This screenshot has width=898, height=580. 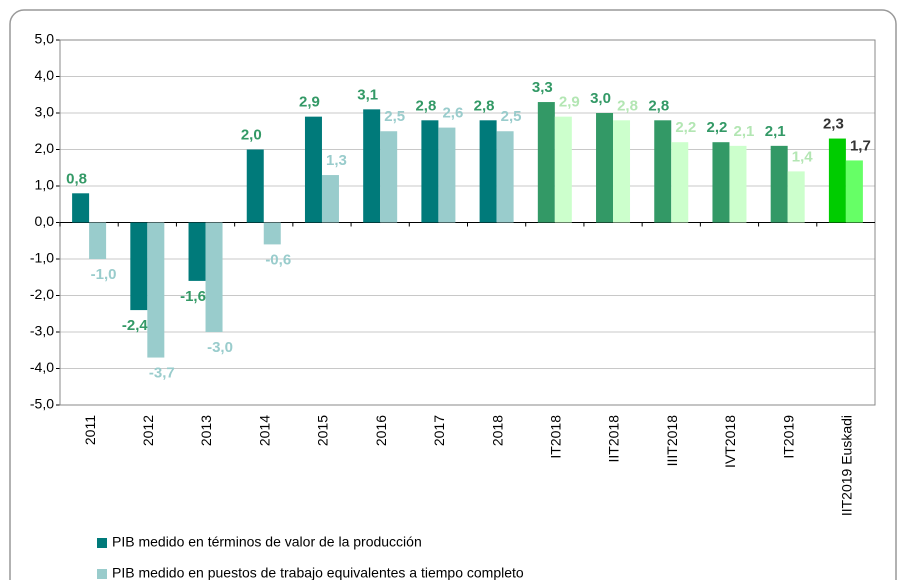 I want to click on y-tick-label: 0,0, so click(x=45, y=221).